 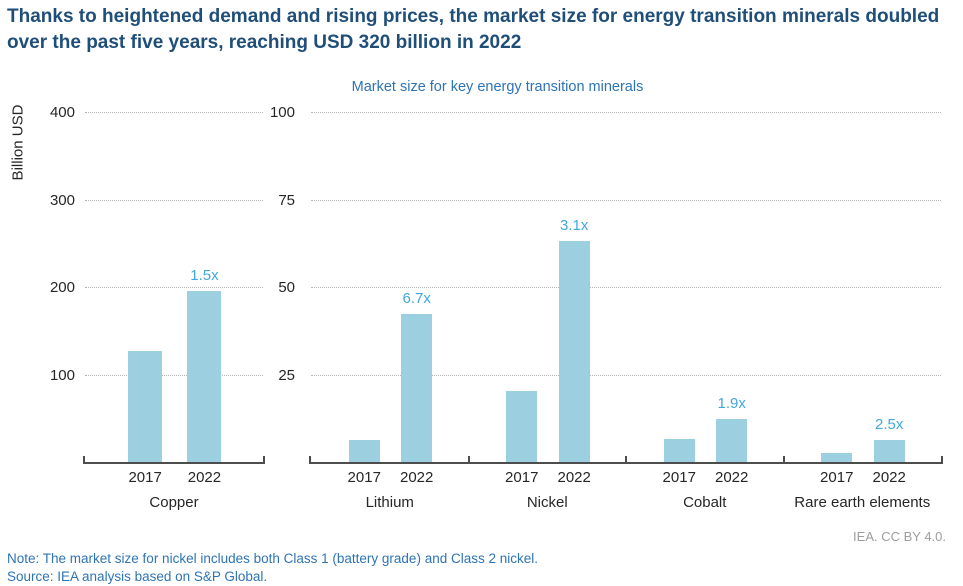 What do you see at coordinates (416, 298) in the screenshot?
I see `multiplier-label: 6.7x` at bounding box center [416, 298].